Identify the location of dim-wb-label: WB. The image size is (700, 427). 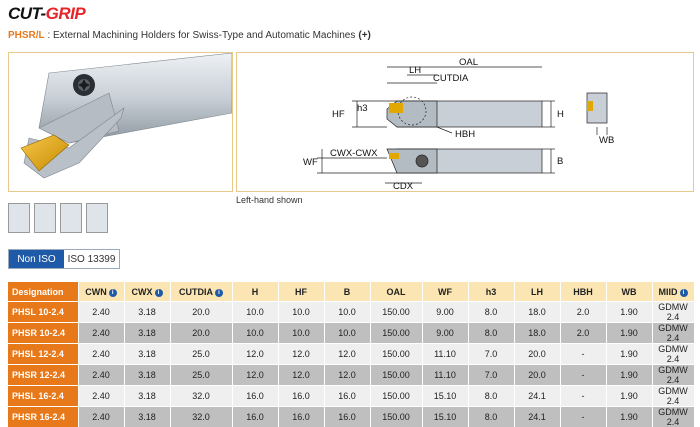
(606, 140).